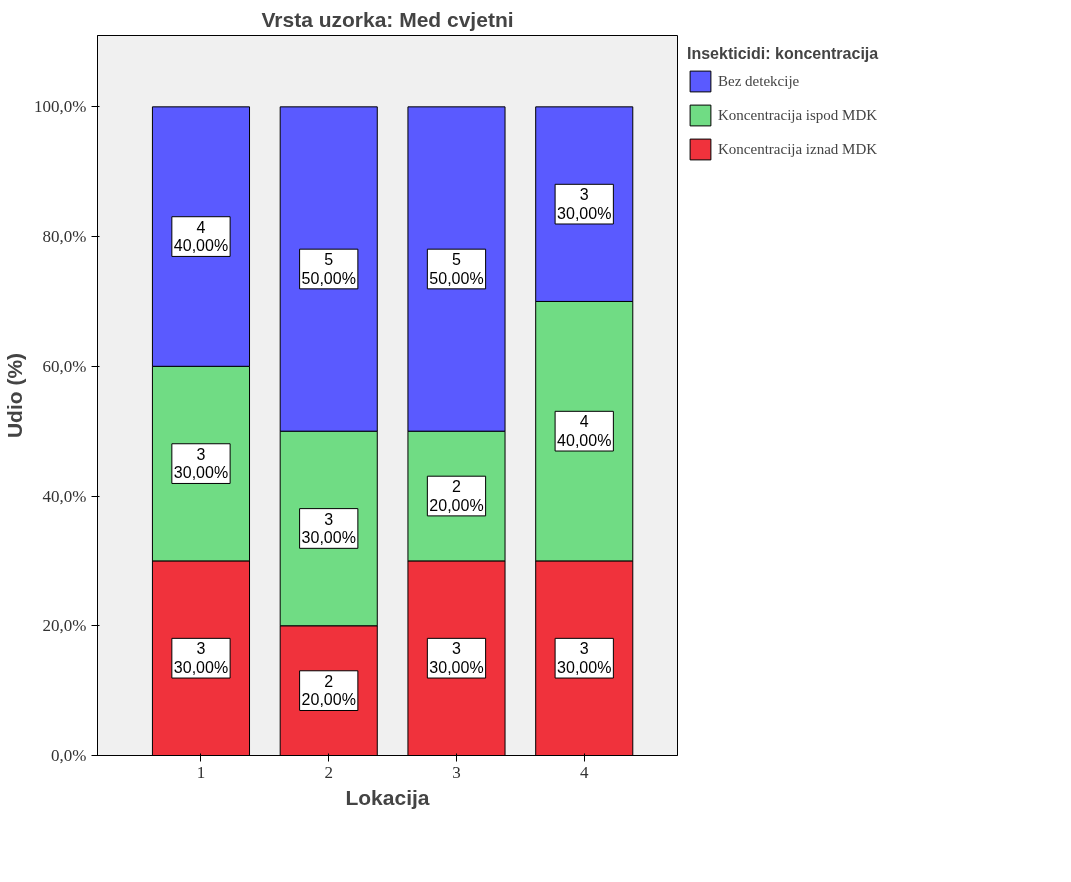  What do you see at coordinates (201, 772) in the screenshot?
I see `x-tick-label: 1` at bounding box center [201, 772].